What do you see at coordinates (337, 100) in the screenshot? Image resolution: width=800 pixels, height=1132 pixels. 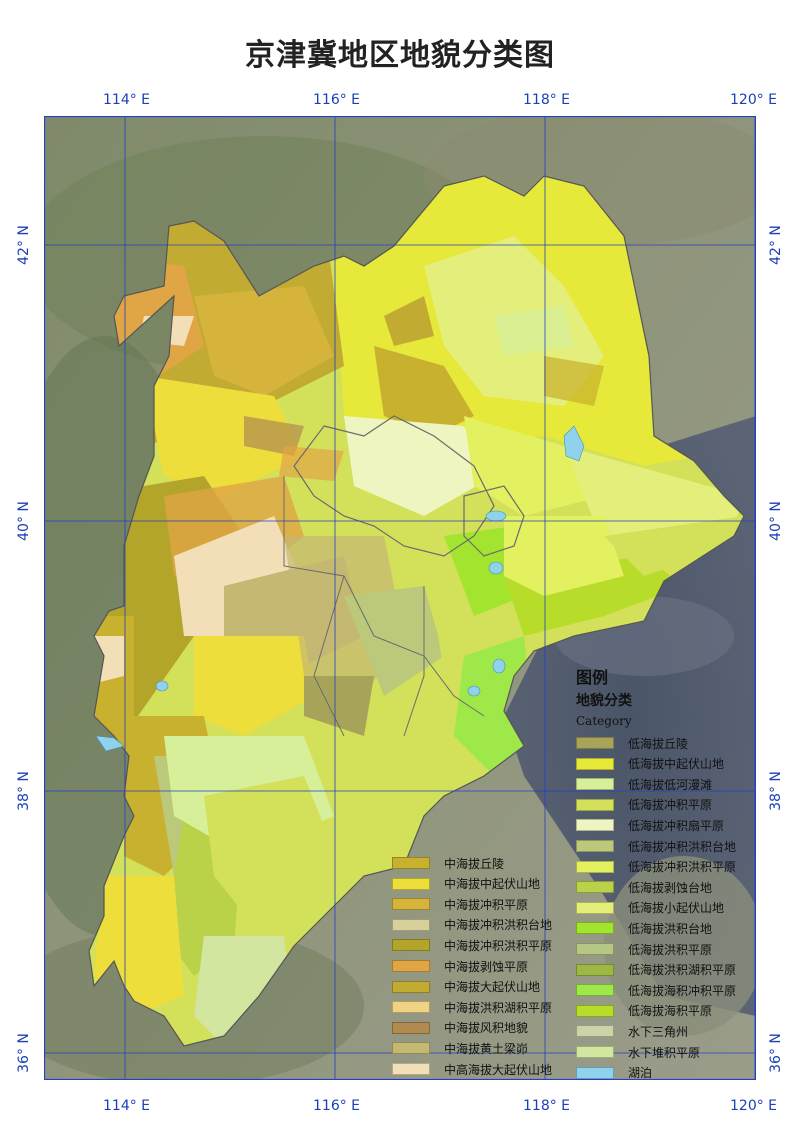 I see `coord-top-116: 116° E` at bounding box center [337, 100].